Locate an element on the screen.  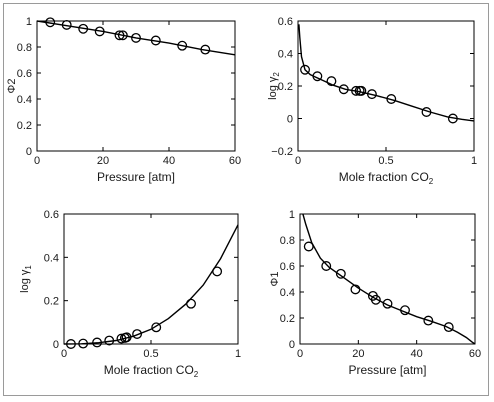
y-axis-label: log γ2 is located at coordinates (274, 86).